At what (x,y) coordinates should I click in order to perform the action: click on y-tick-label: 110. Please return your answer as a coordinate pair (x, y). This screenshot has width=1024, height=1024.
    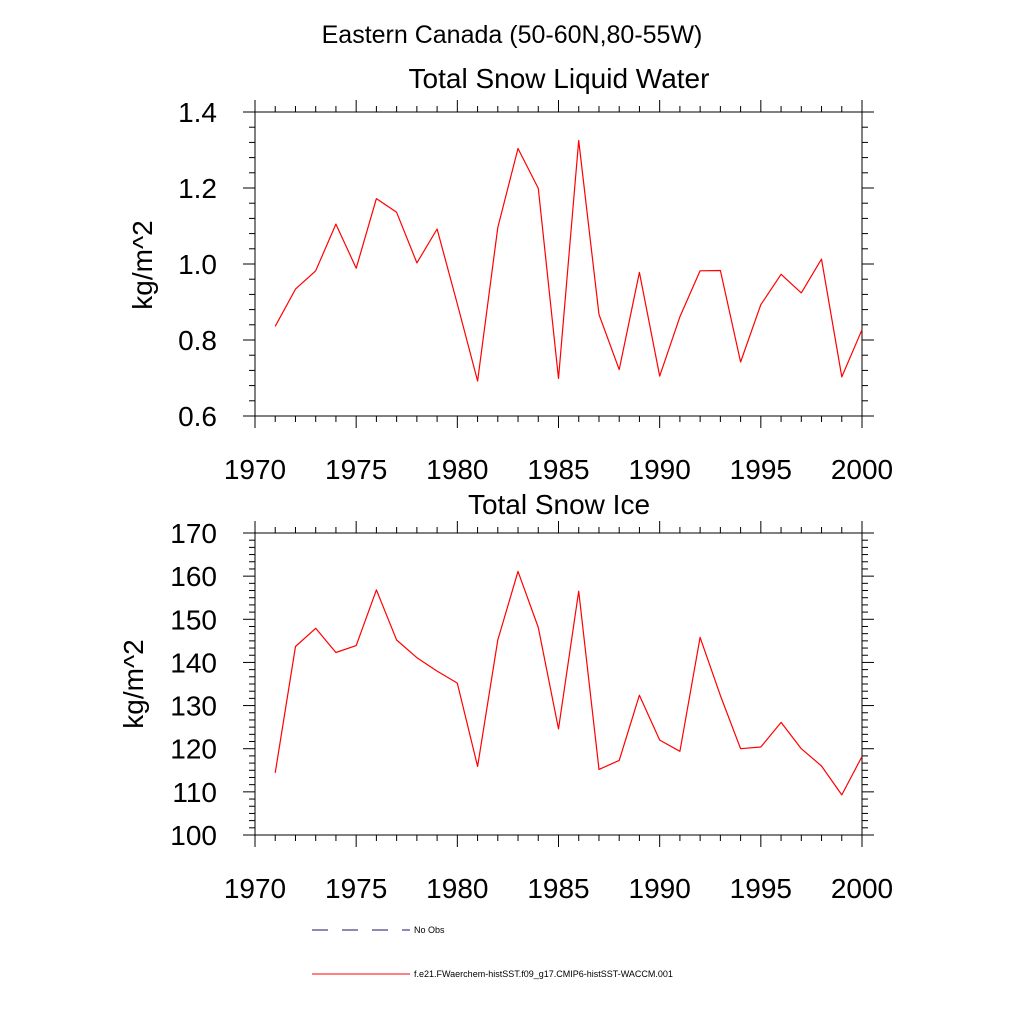
    Looking at the image, I should click on (194, 792).